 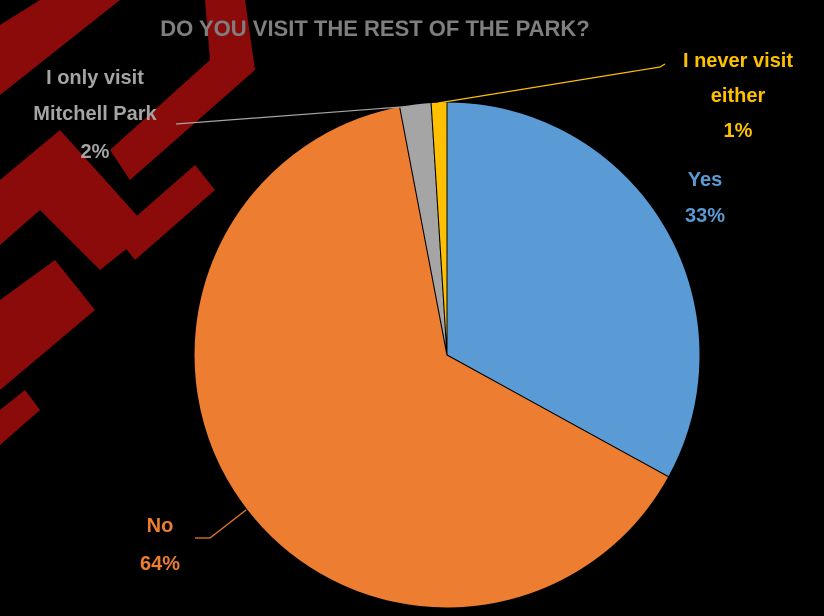 I want to click on leader-line-never, so click(x=551, y=83).